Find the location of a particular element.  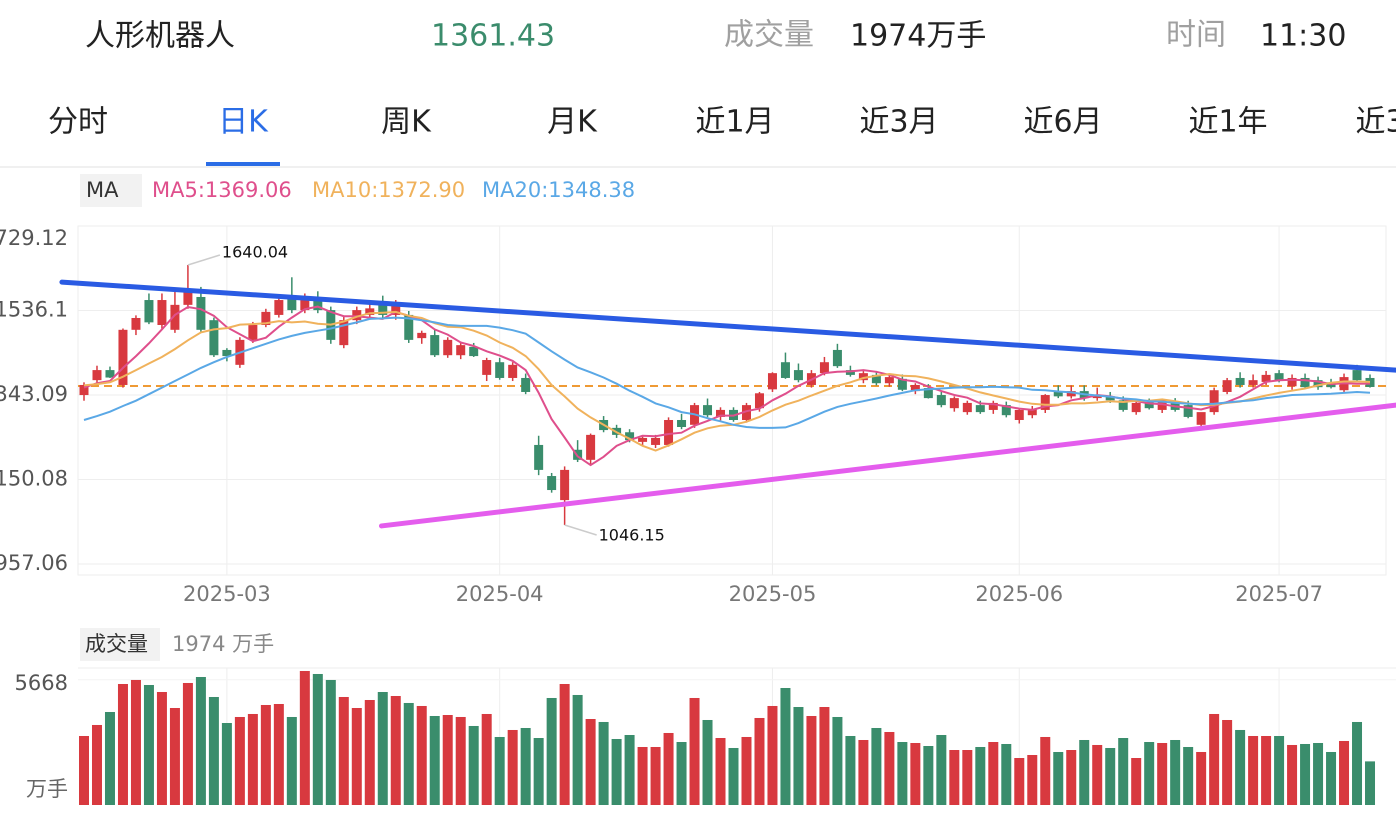

tab: 近1月 is located at coordinates (734, 122).